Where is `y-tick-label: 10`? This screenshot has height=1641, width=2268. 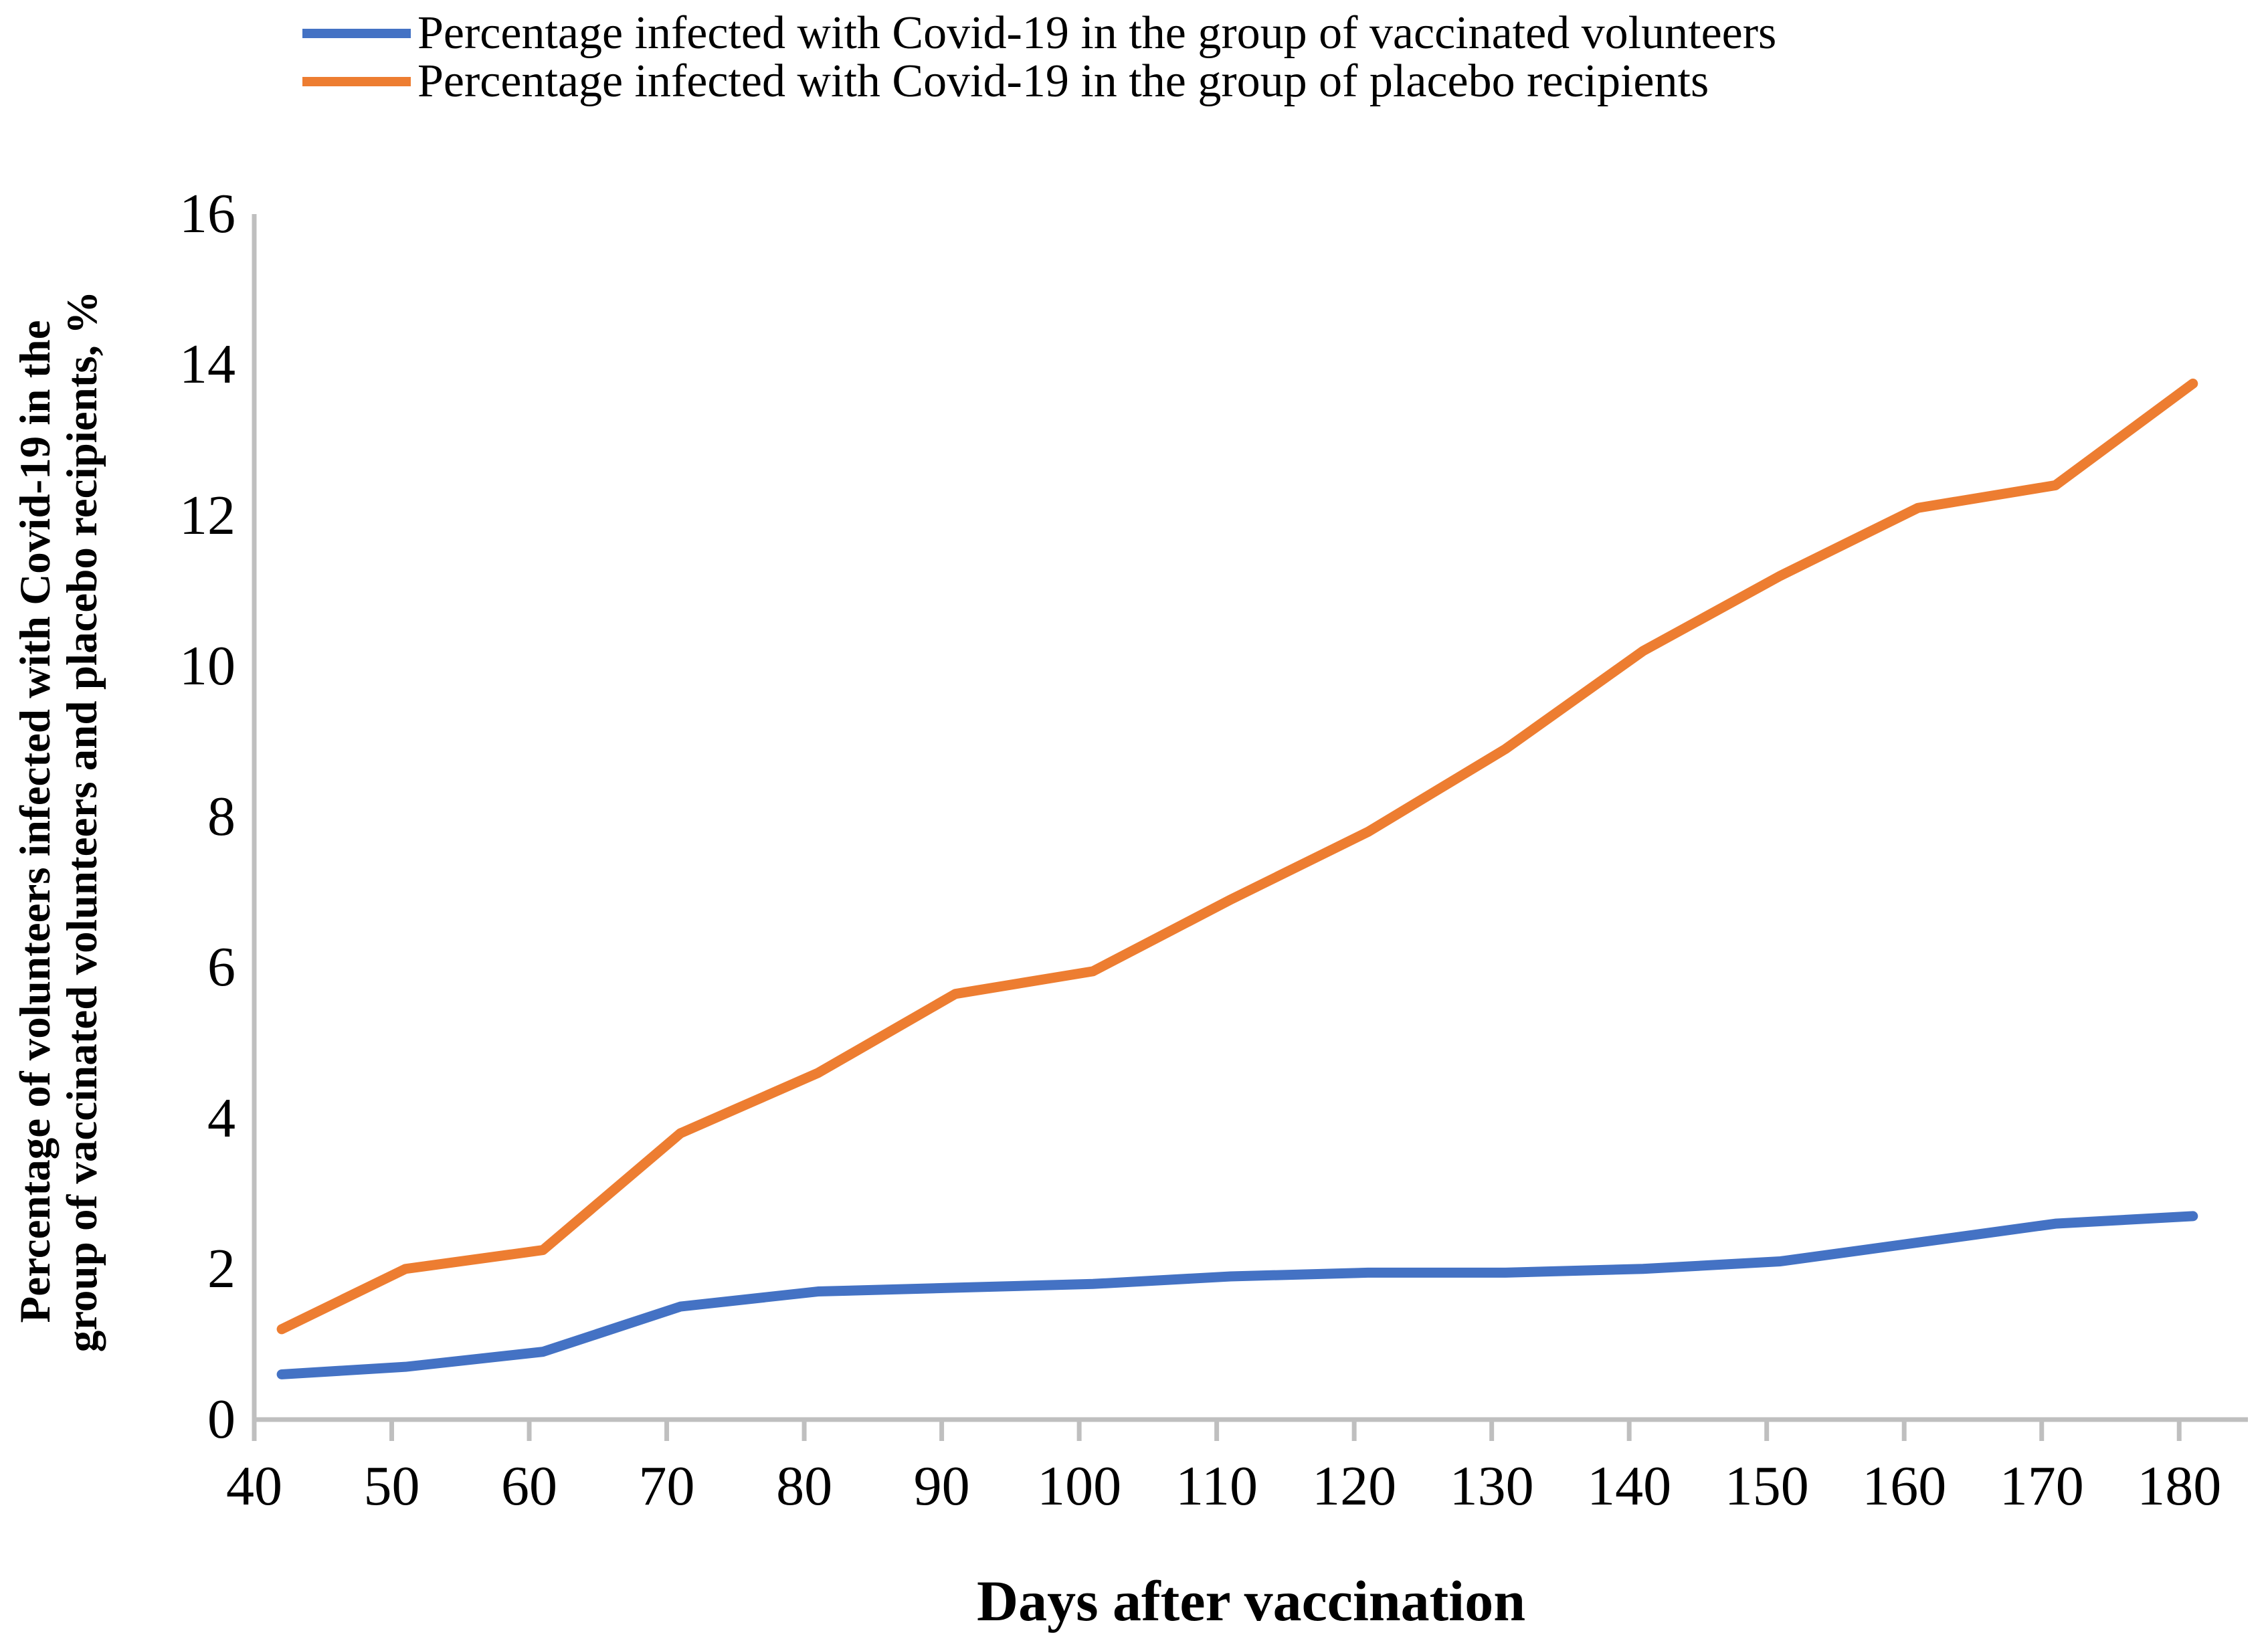
y-tick-label: 10 is located at coordinates (207, 665).